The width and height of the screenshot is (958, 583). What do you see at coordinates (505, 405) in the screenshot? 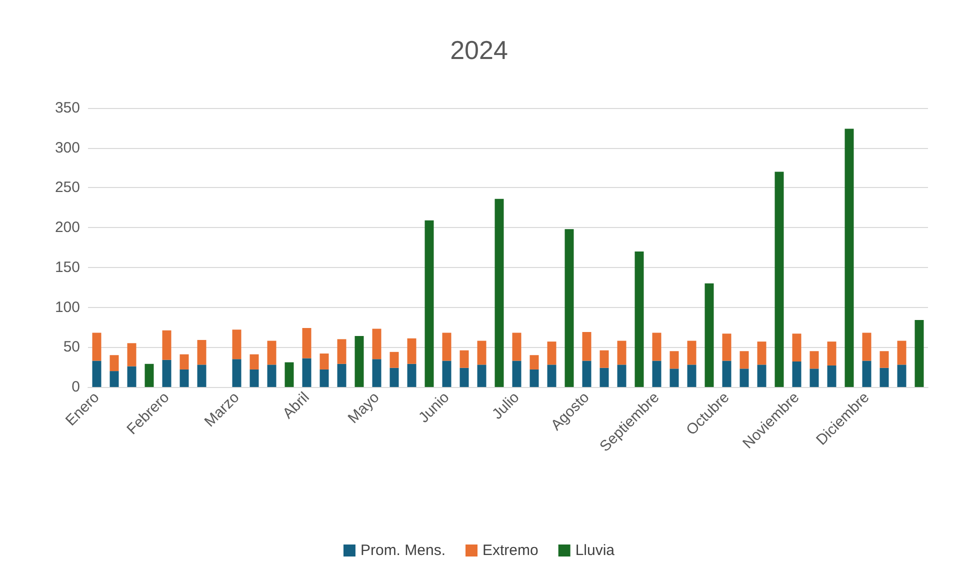
I see `x-tick-label: Julio` at bounding box center [505, 405].